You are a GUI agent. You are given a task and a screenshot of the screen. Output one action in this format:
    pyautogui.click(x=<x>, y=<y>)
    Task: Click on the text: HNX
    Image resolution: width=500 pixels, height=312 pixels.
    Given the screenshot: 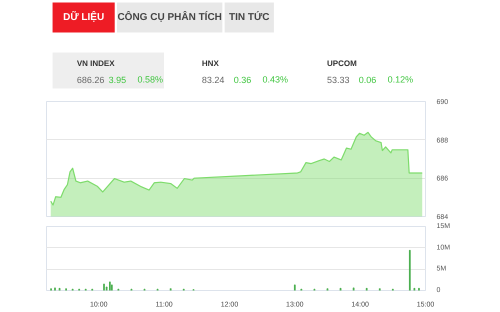 What is the action you would take?
    pyautogui.click(x=211, y=63)
    